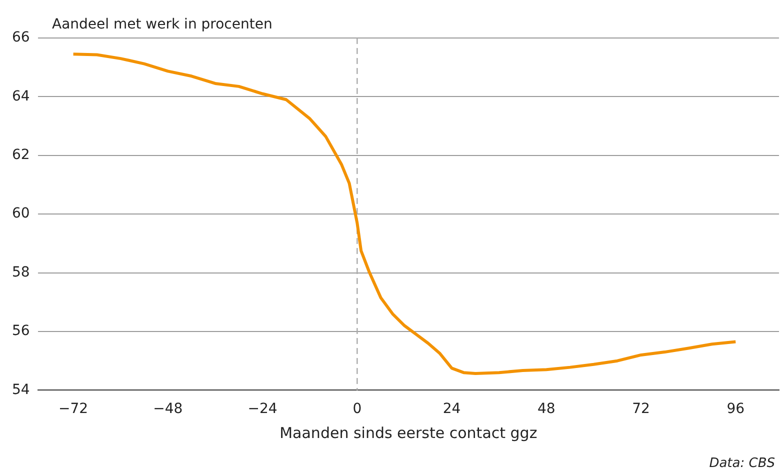 This screenshot has height=475, width=781. I want to click on x-tick-label: −48, so click(168, 409).